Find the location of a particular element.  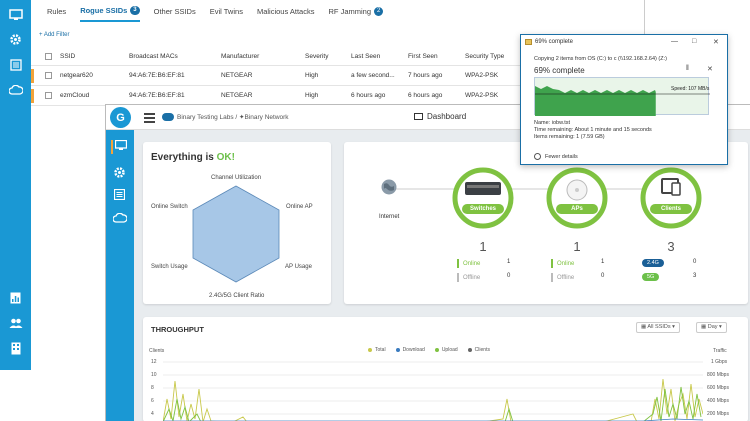

right-axis-title: Traffic is located at coordinates (720, 351).